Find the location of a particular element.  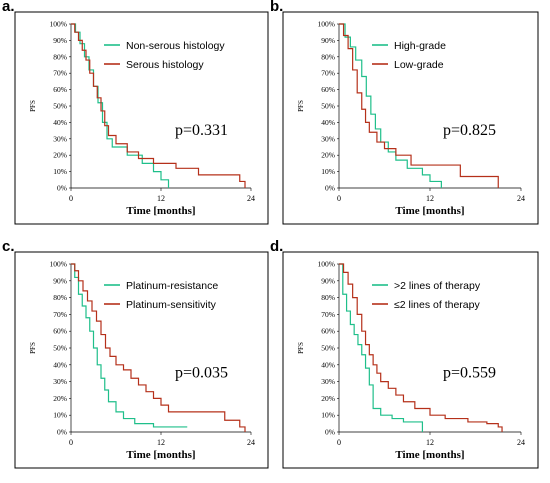

legend-label: >2 lines of therapy is located at coordinates (437, 286).